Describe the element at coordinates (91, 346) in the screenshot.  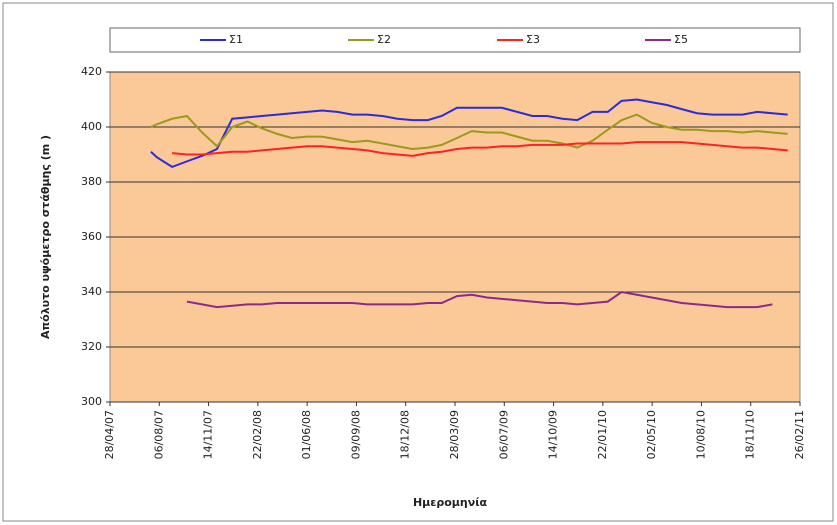
I see `y-tick-label: 320` at that location.